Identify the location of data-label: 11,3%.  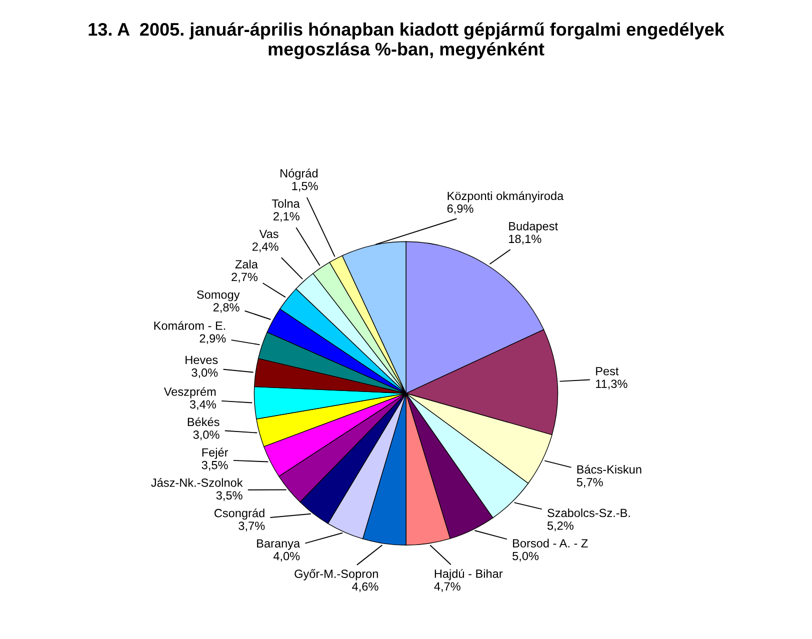
(612, 385).